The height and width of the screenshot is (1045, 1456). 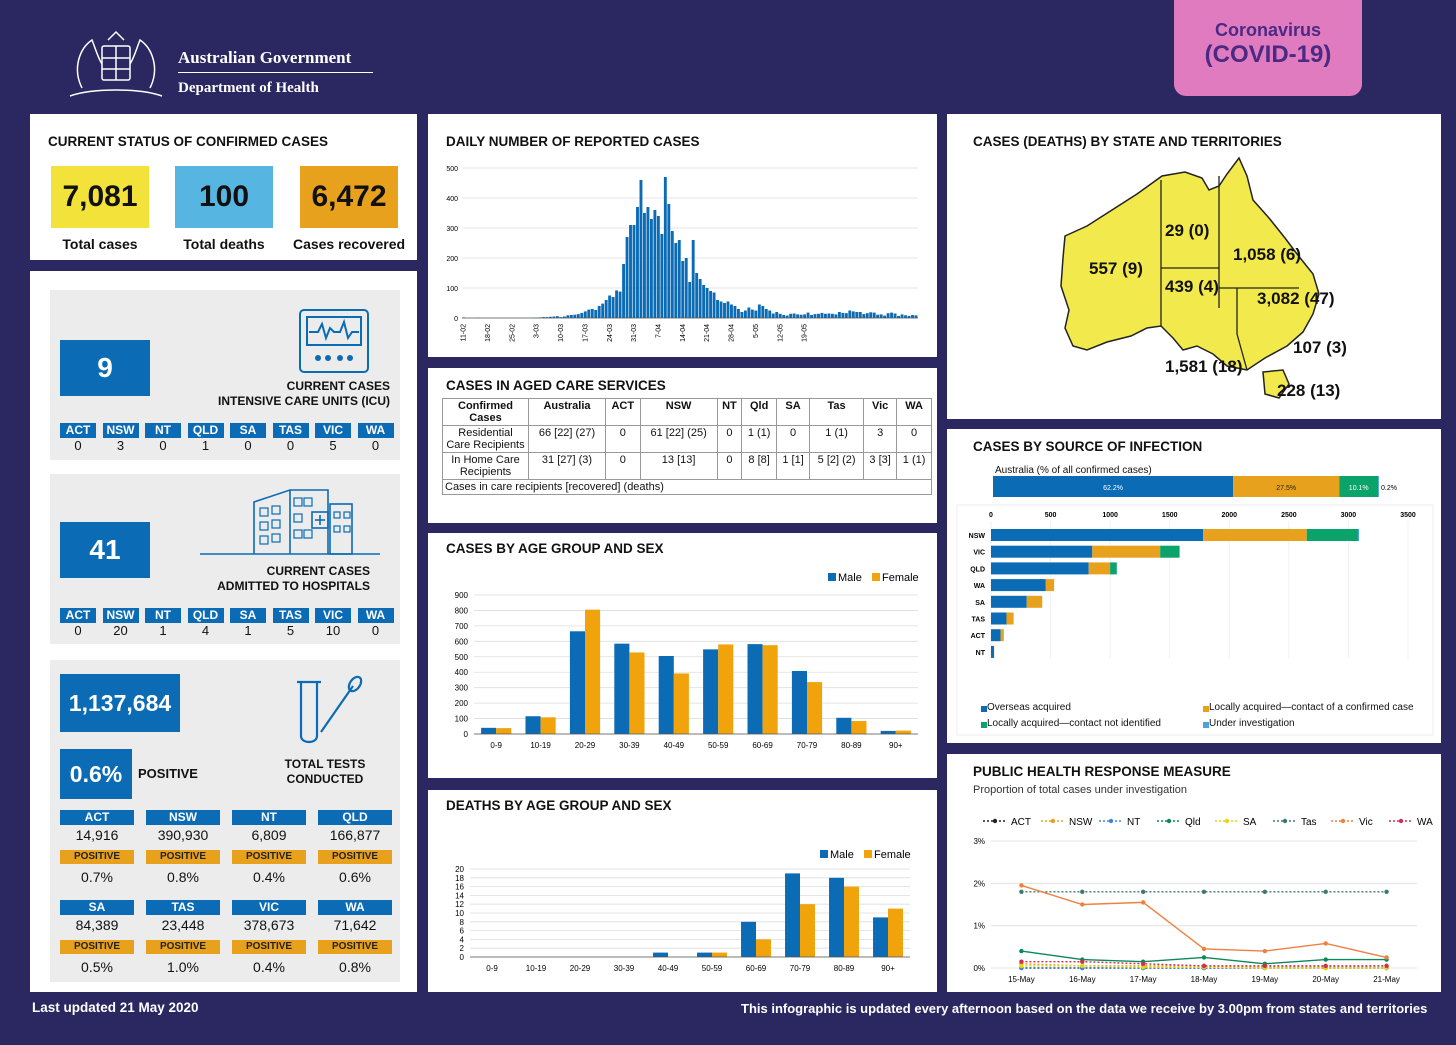 What do you see at coordinates (978, 636) in the screenshot?
I see `category-label: ACT` at bounding box center [978, 636].